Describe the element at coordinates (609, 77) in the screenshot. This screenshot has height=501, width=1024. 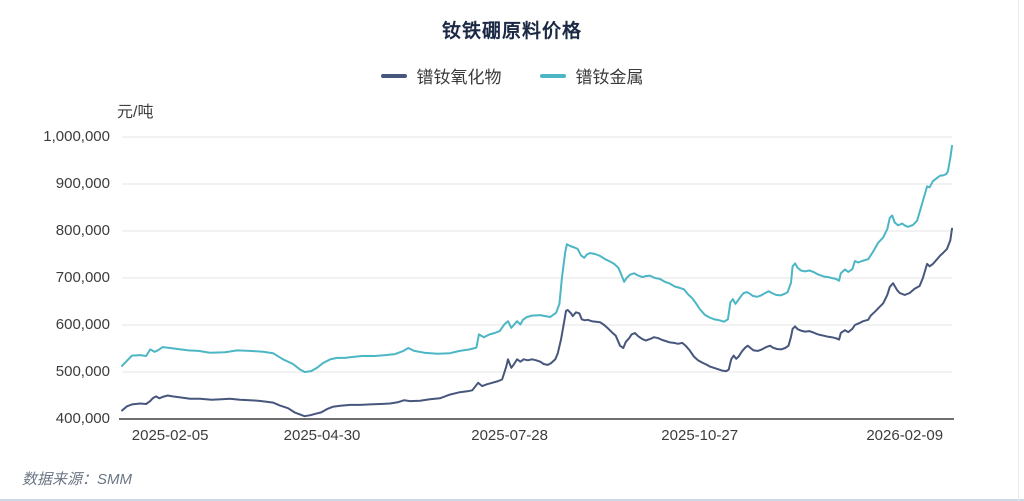
I see `legend-label-metal: 镨钕金属` at that location.